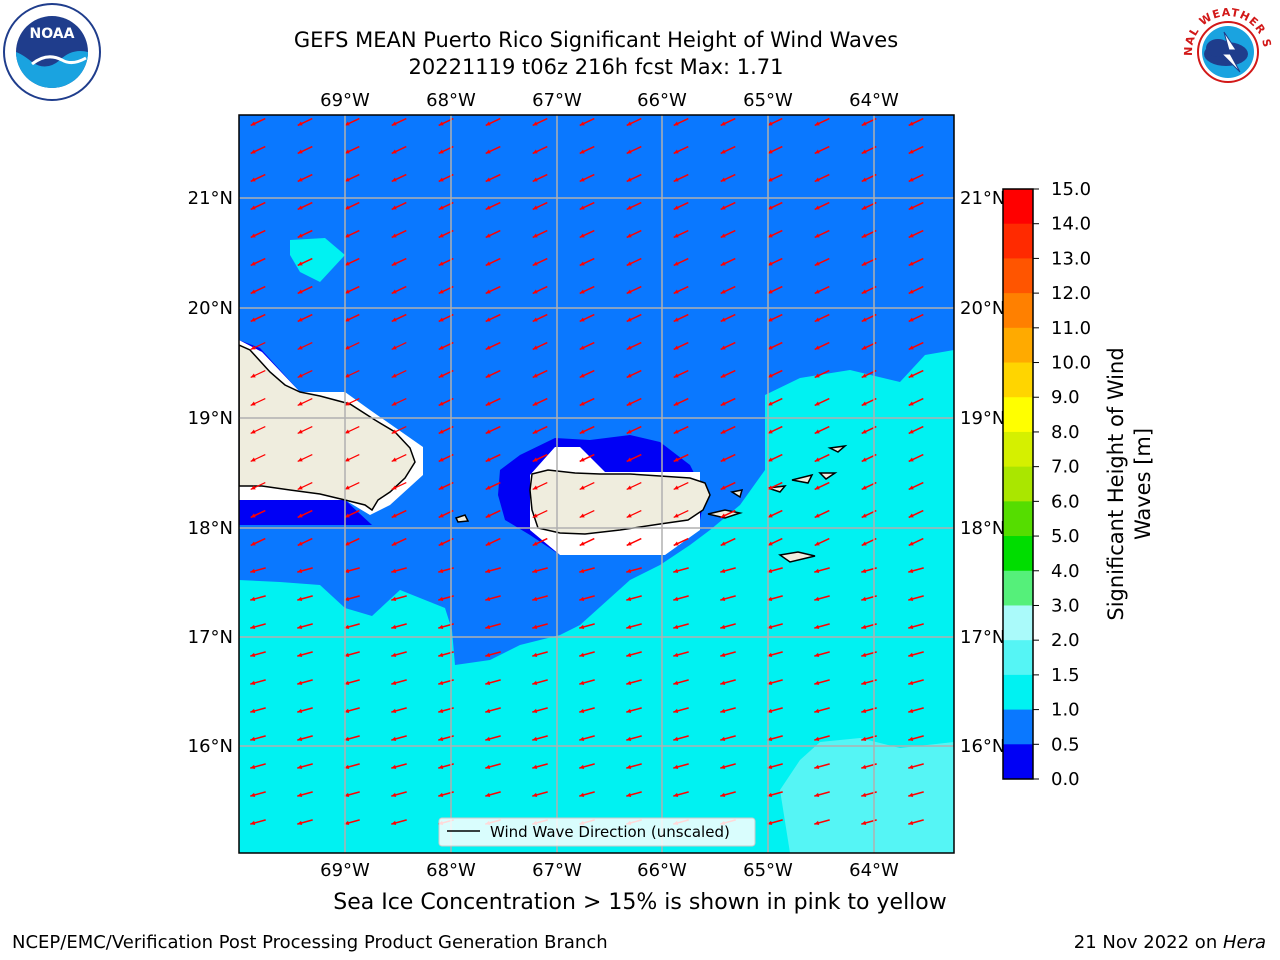 The height and width of the screenshot is (960, 1280). Describe the element at coordinates (52, 34) in the screenshot. I see `noaa-logo-text: NOAA` at that location.